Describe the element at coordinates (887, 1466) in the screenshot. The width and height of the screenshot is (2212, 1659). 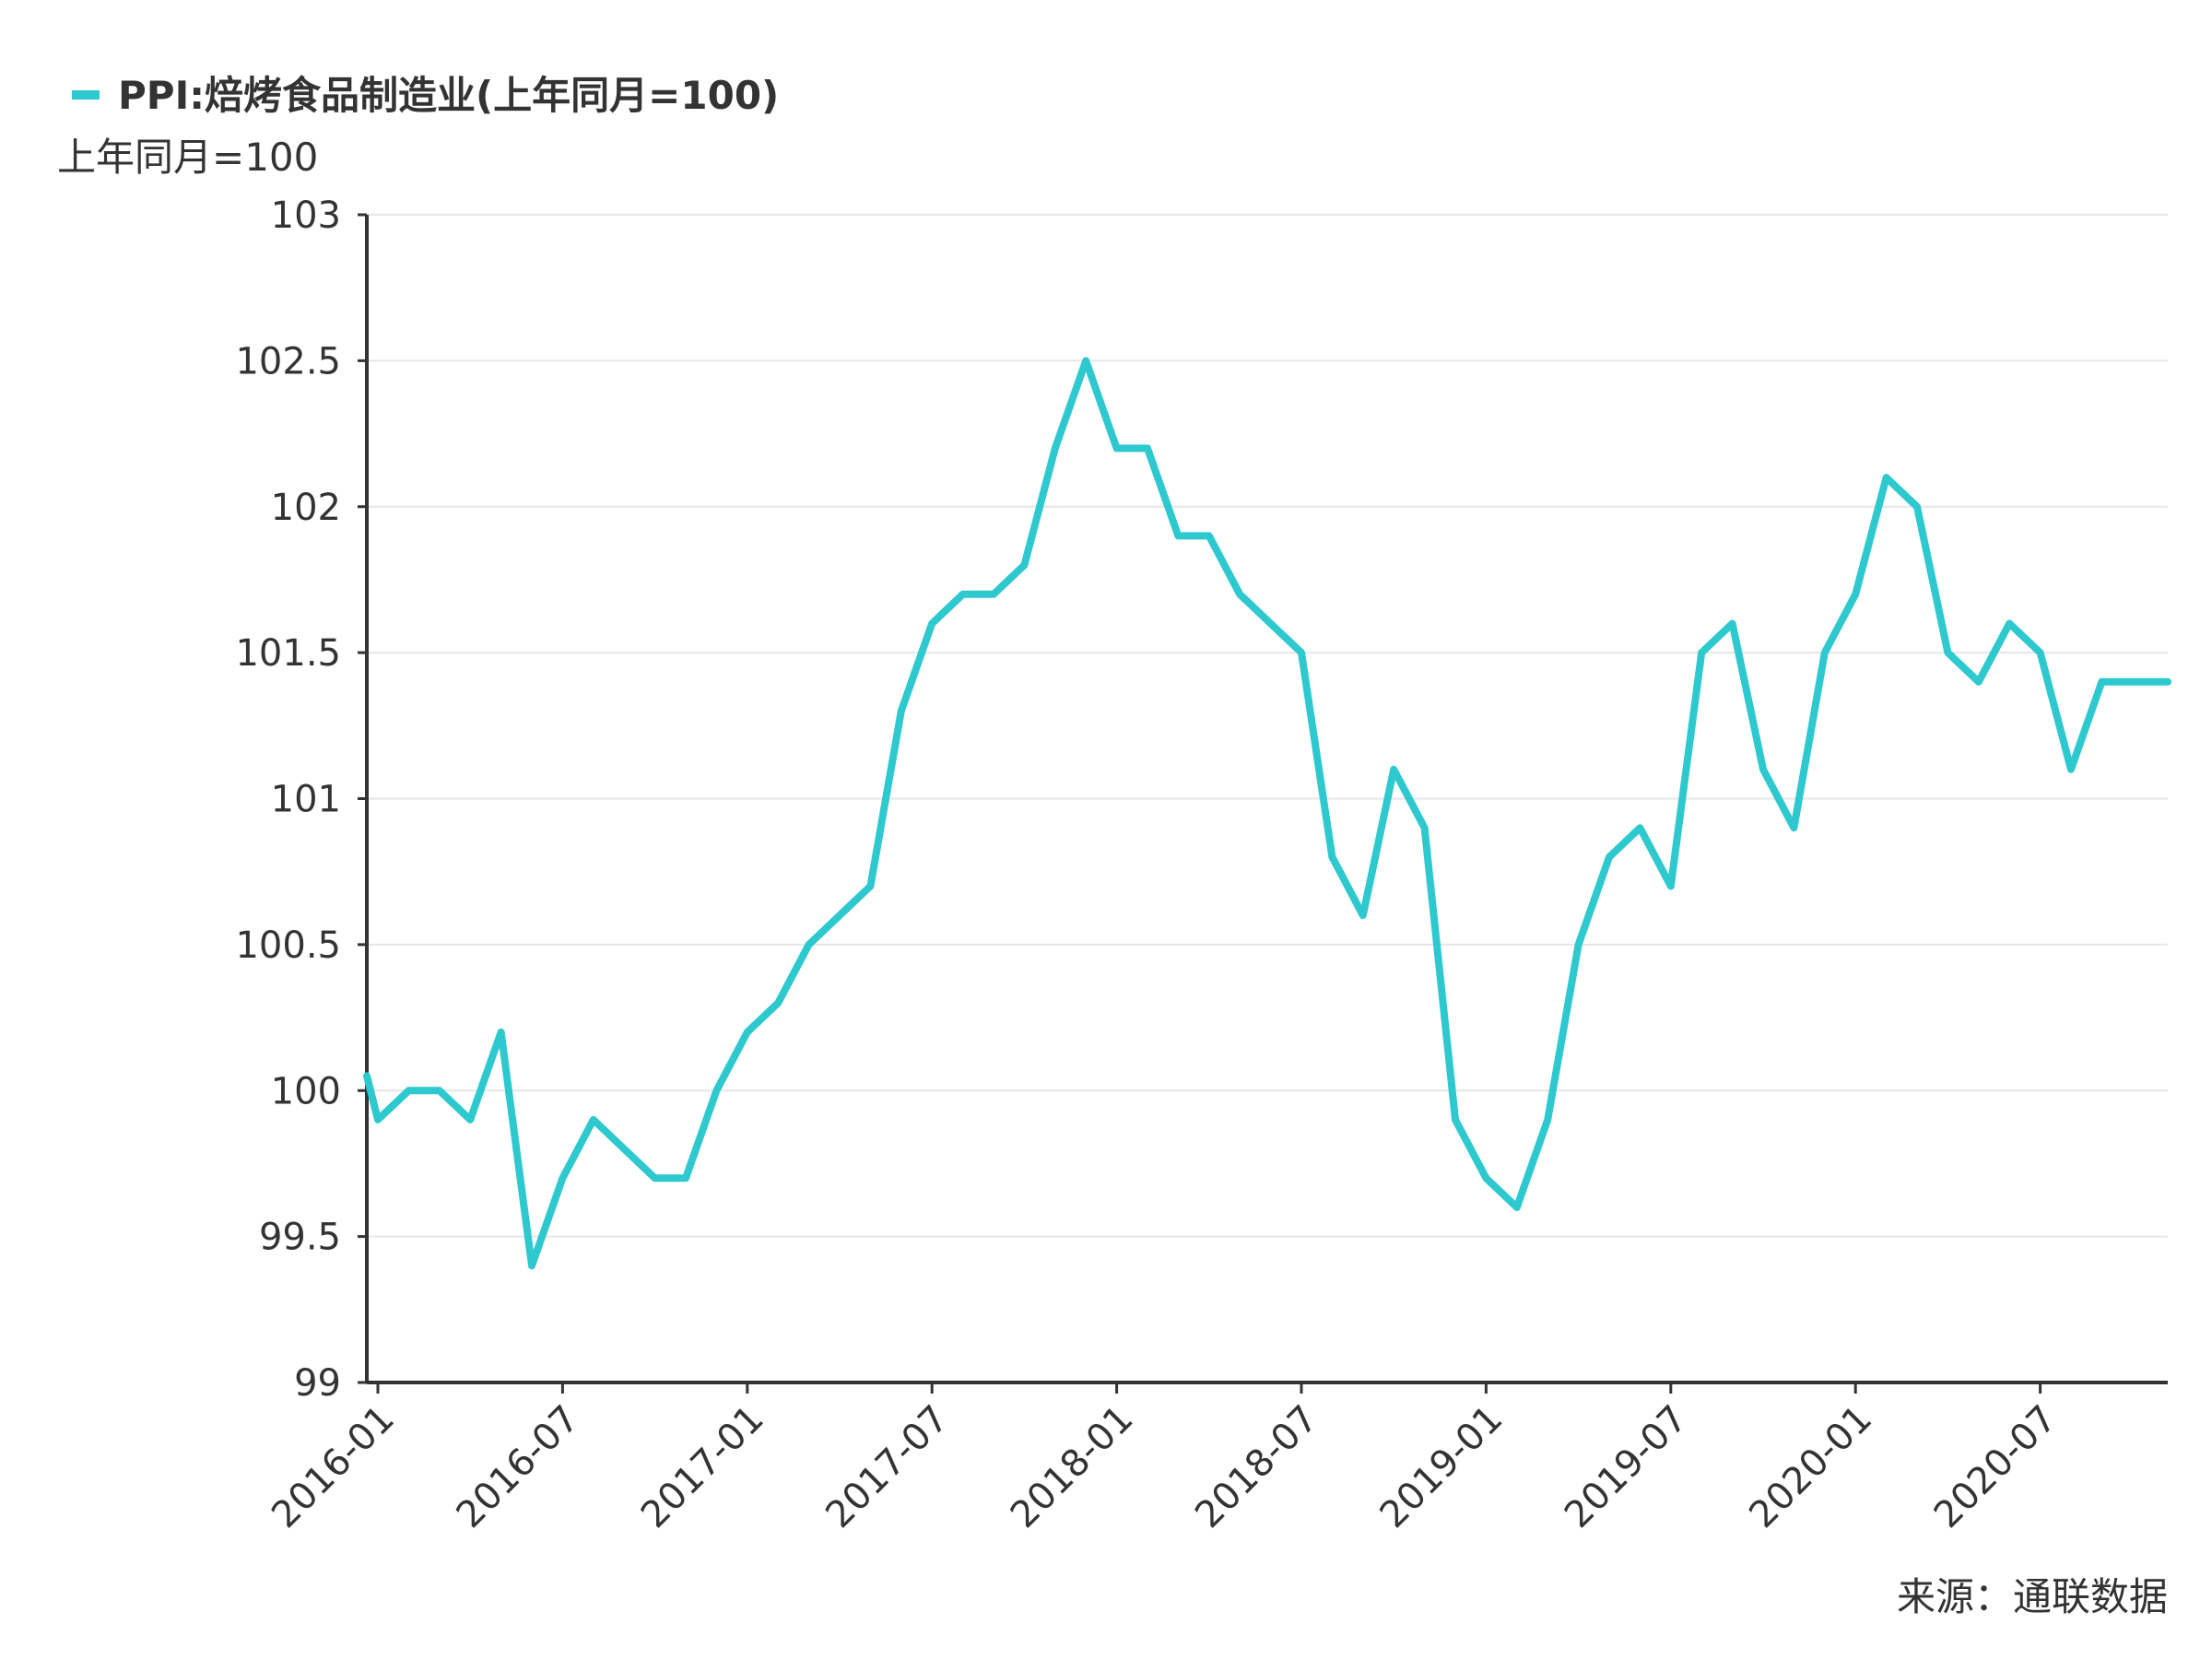
I see `x-tick-label: 2017-07` at that location.